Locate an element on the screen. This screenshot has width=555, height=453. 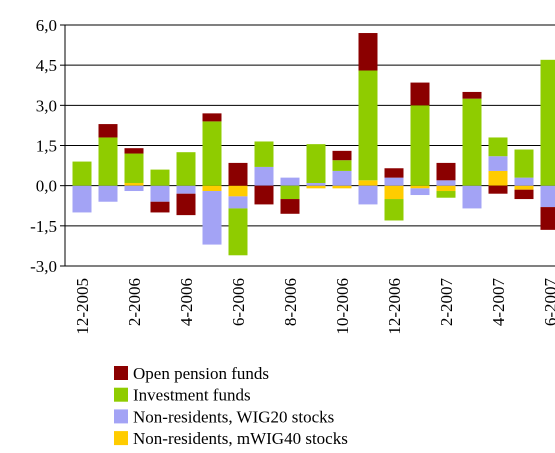
x-tick-label: 12-2005 is located at coordinates (82, 306).